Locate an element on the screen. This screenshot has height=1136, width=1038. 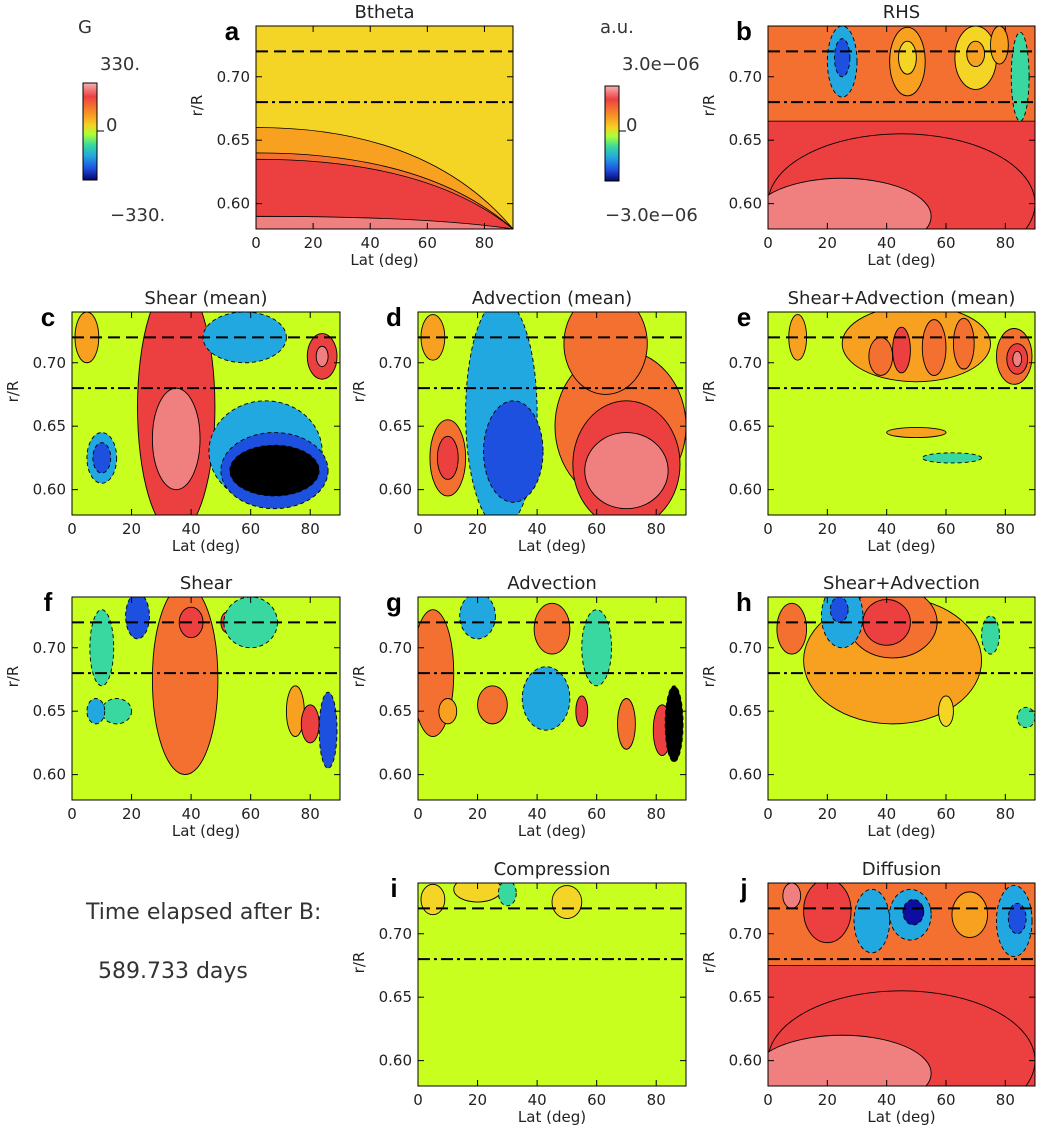
panel-letter: j is located at coordinates (743, 888).